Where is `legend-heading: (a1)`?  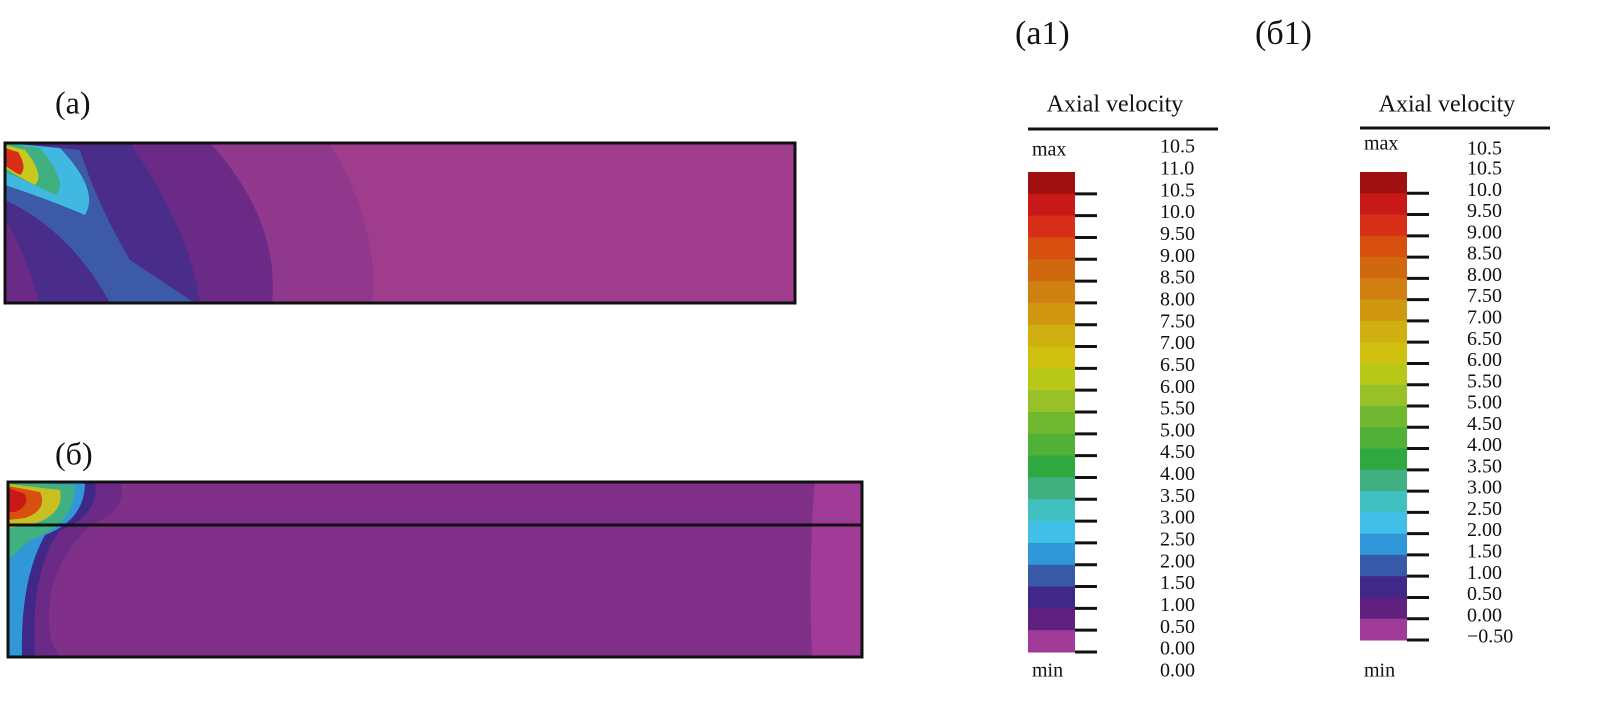
legend-heading: (a1) is located at coordinates (1042, 33).